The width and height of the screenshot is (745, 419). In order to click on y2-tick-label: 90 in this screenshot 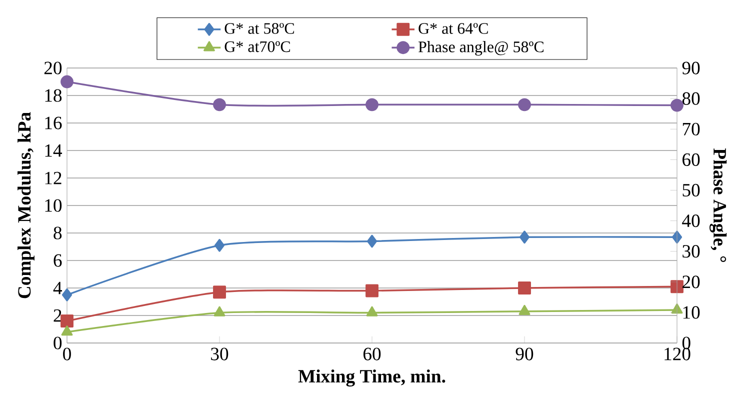, I will do `click(691, 68)`.